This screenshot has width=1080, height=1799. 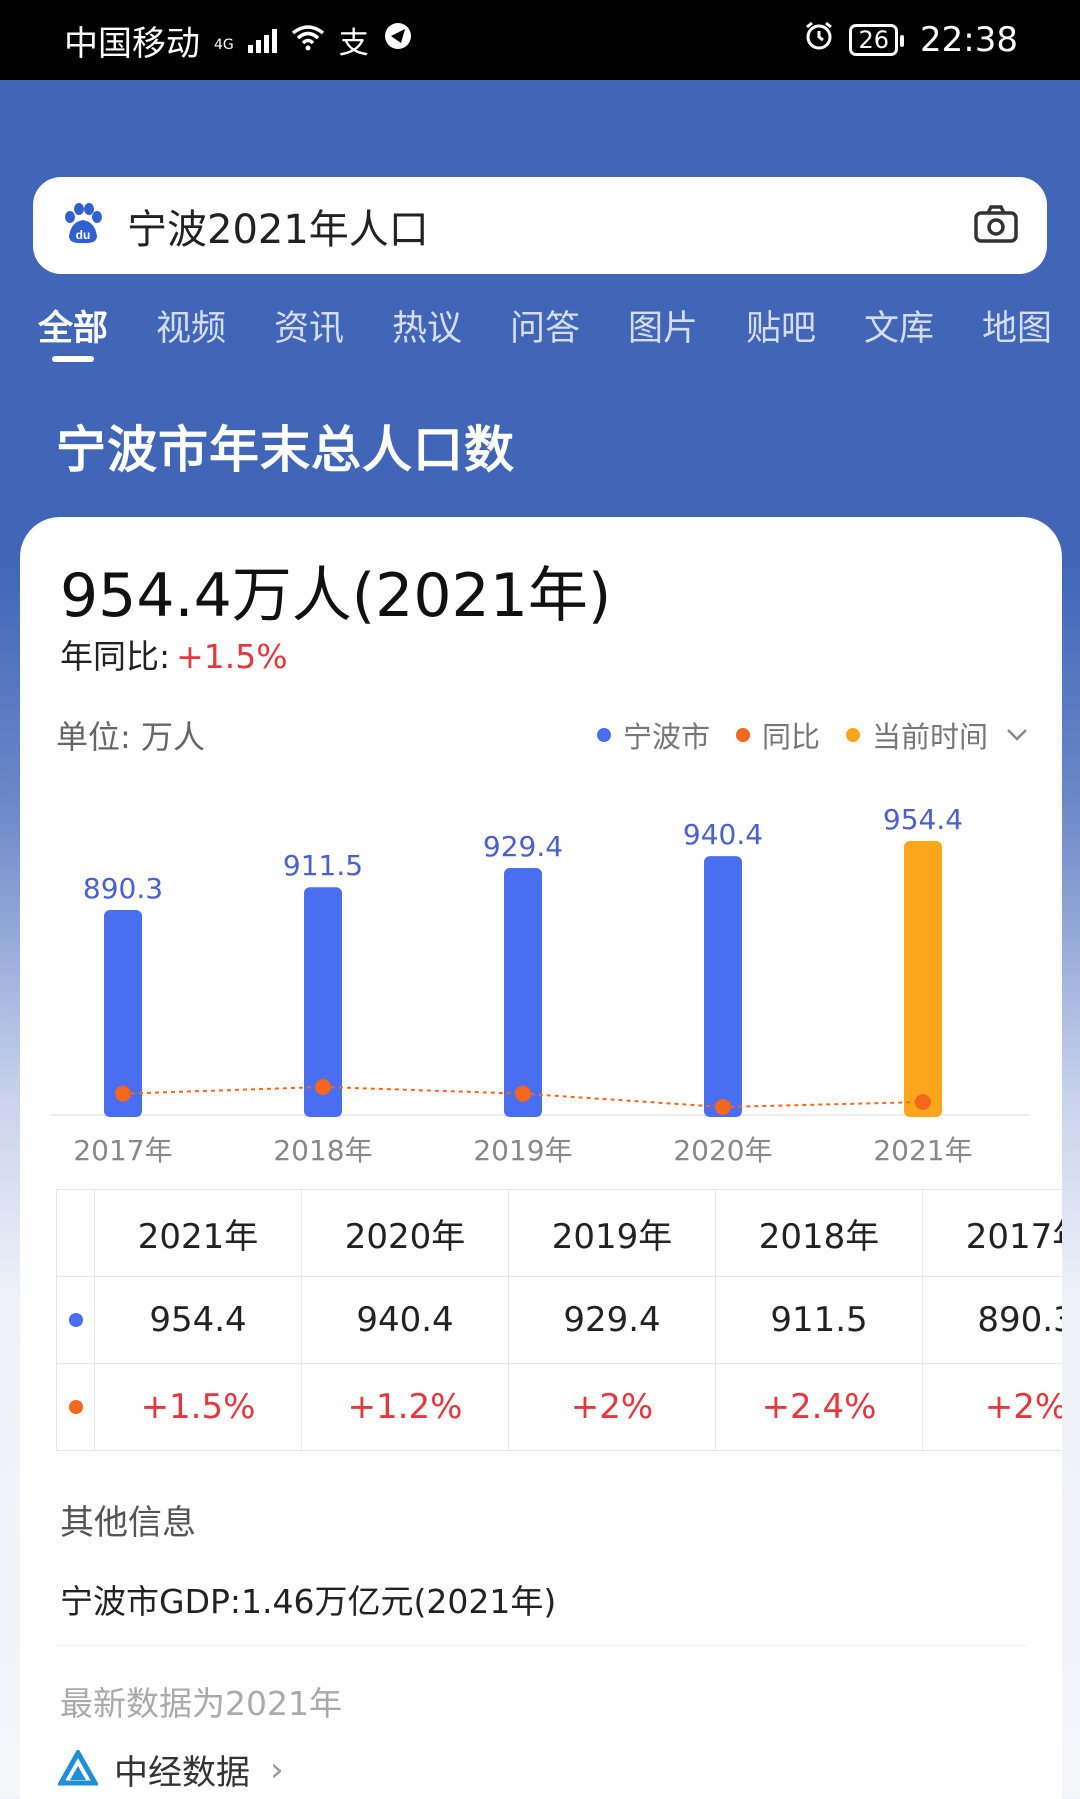 I want to click on table-header: 2019年, so click(x=612, y=1233).